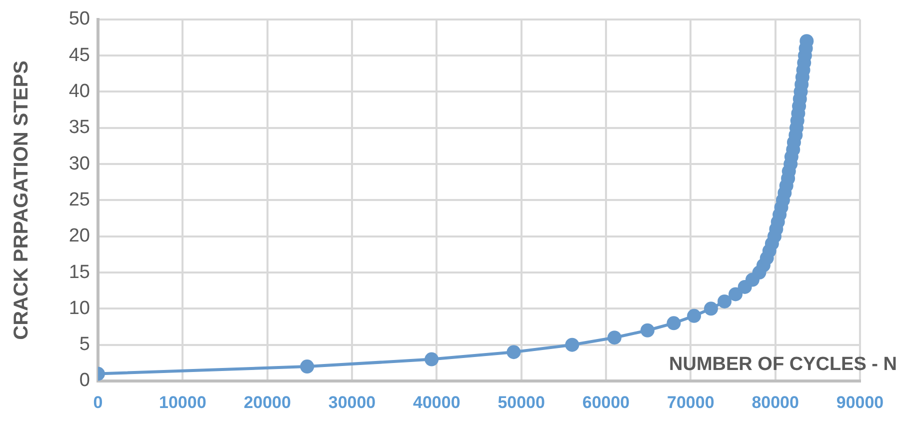  I want to click on x-tick-label: 0, so click(98, 402).